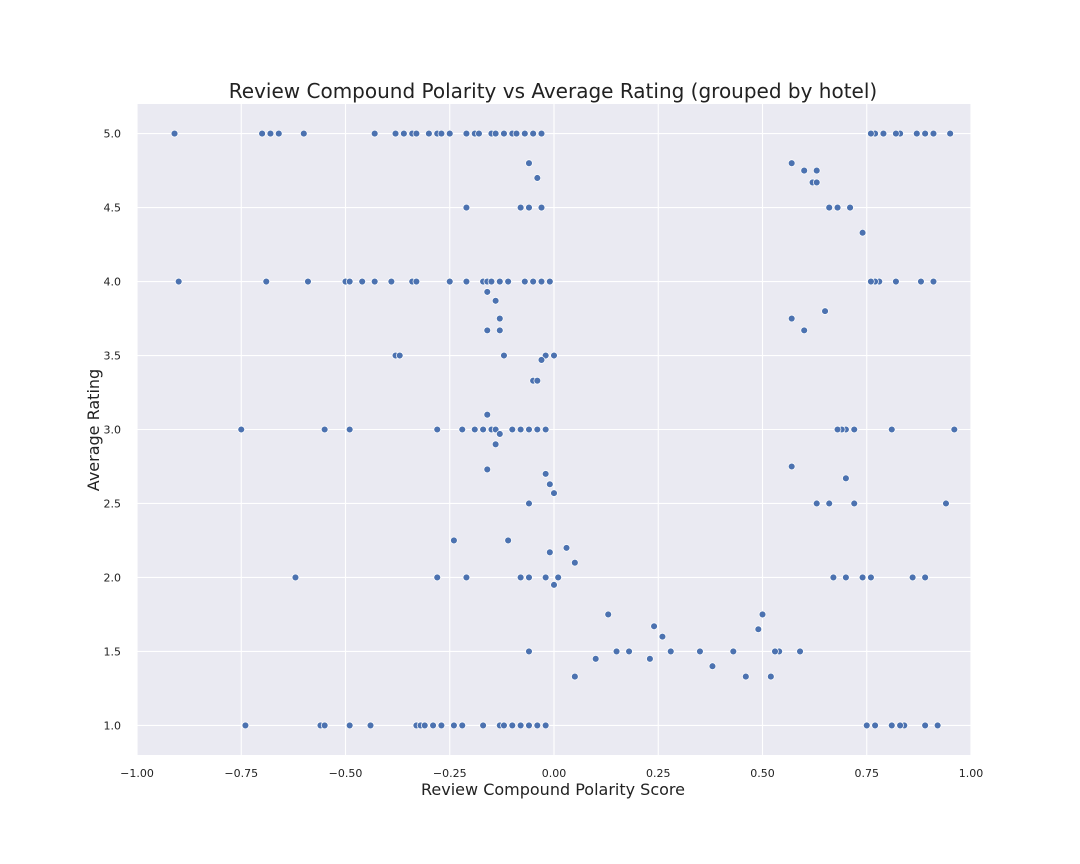  What do you see at coordinates (450, 773) in the screenshot?
I see `x-tick-label: −0.25` at bounding box center [450, 773].